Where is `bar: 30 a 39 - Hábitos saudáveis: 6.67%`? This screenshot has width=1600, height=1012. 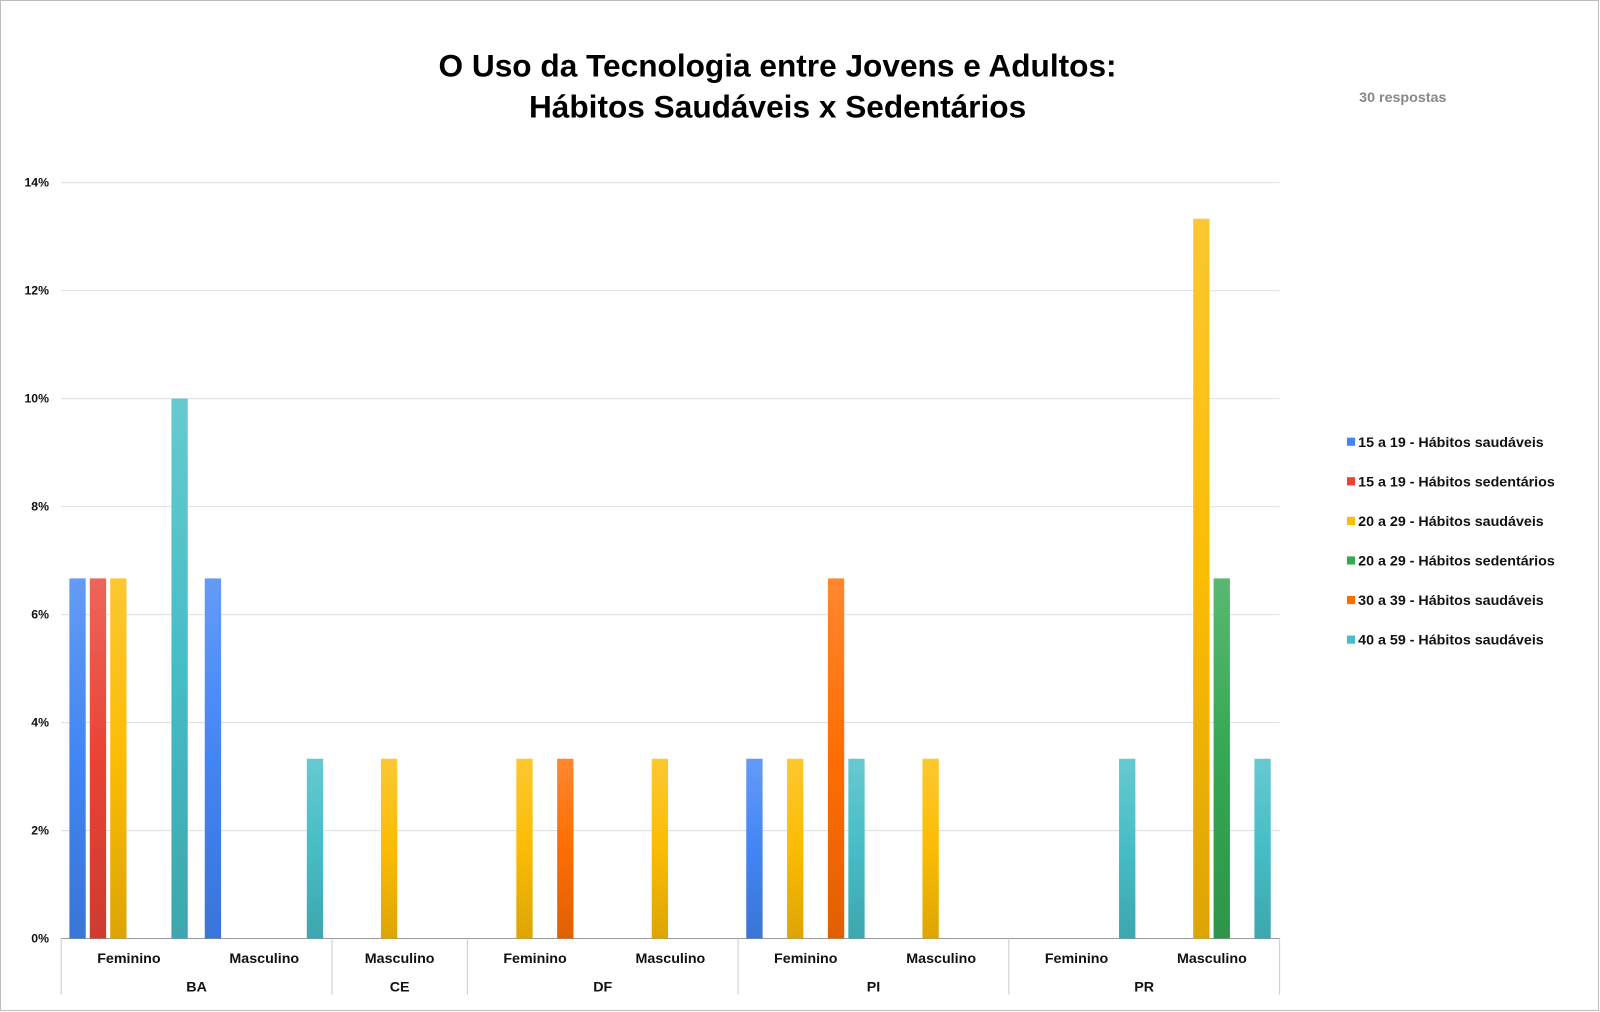 bar: 30 a 39 - Hábitos saudáveis: 6.67% is located at coordinates (836, 758).